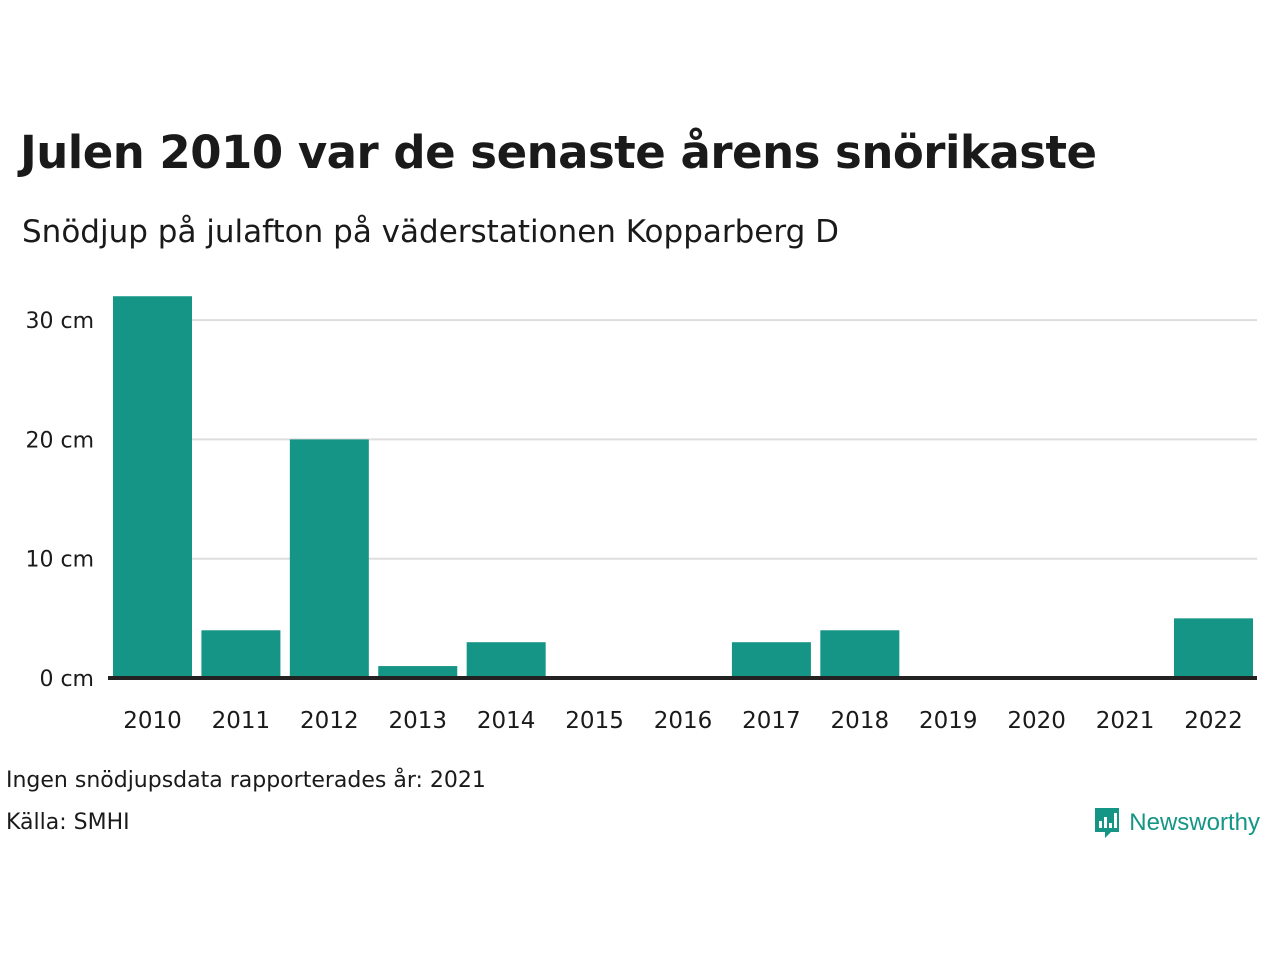 Image resolution: width=1280 pixels, height=960 pixels. What do you see at coordinates (241, 721) in the screenshot?
I see `x-tick-label: 2011` at bounding box center [241, 721].